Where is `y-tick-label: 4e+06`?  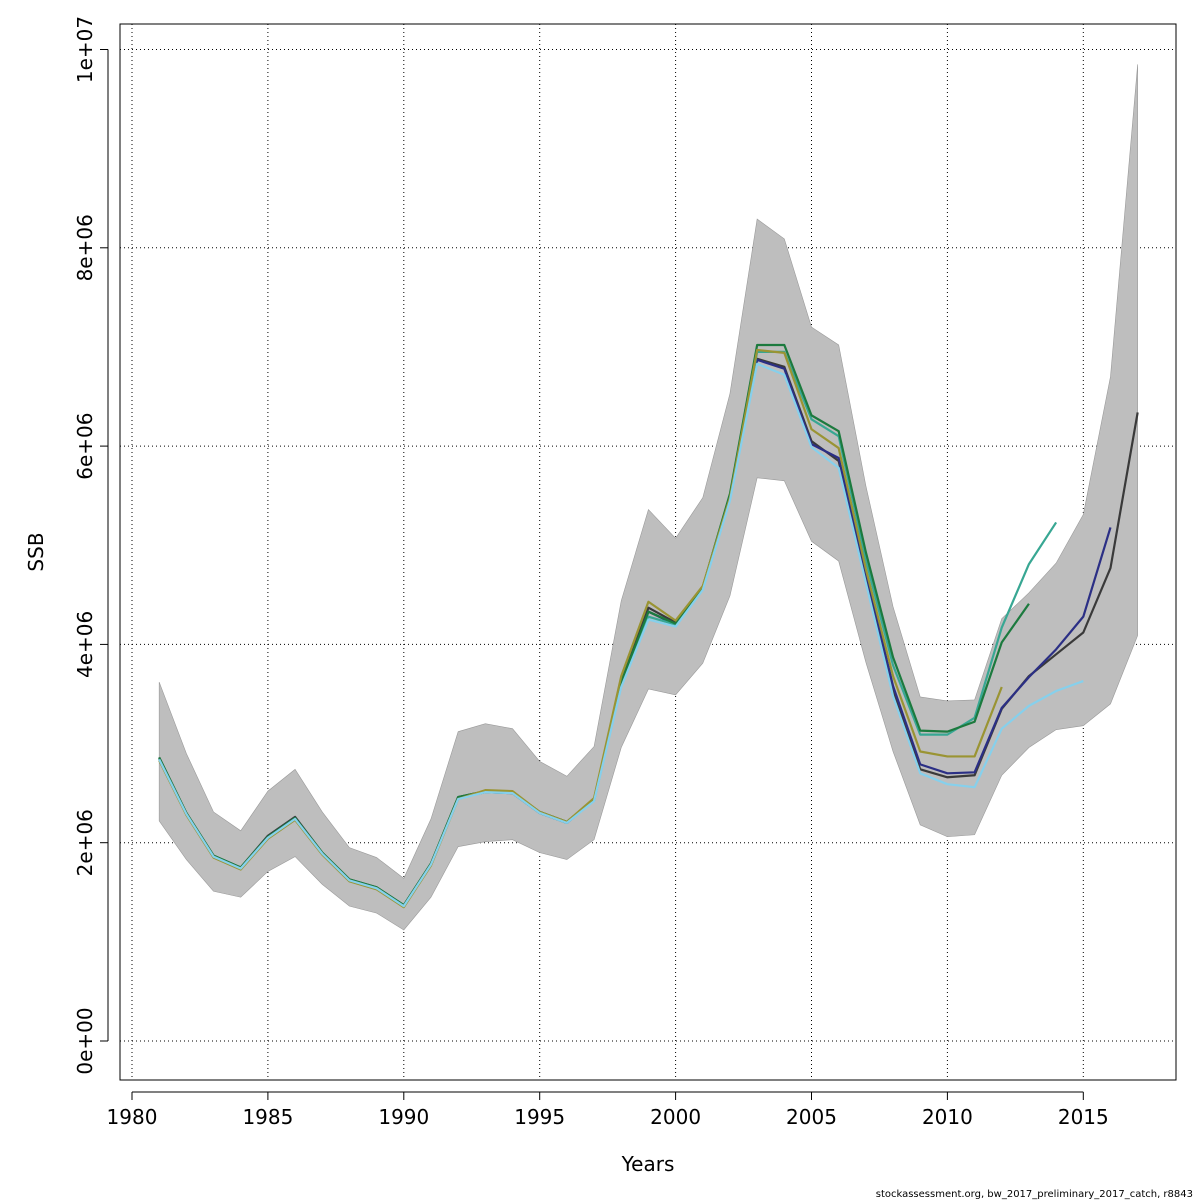
y-tick-label: 4e+06 is located at coordinates (85, 644).